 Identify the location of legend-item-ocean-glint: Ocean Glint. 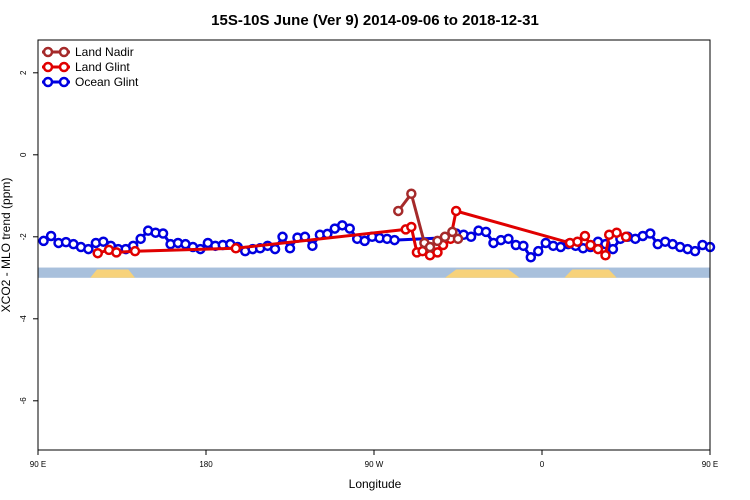
(90, 82).